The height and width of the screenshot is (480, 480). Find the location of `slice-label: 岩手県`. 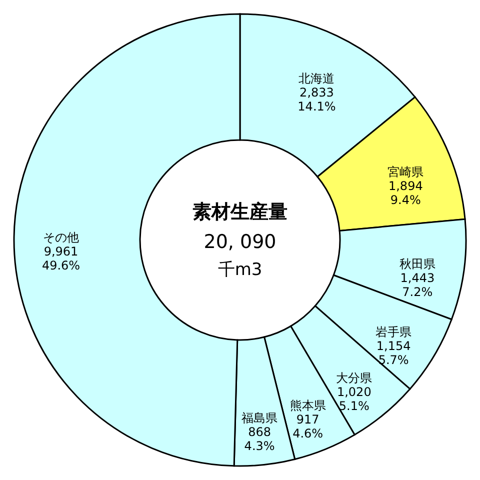

slice-label: 岩手県 is located at coordinates (394, 331).